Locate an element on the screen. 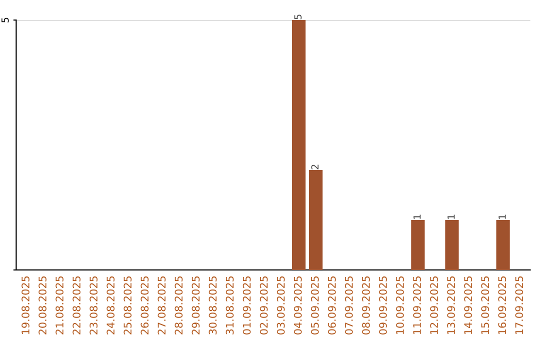  x-tick-label: 28.08.2025 is located at coordinates (178, 305).